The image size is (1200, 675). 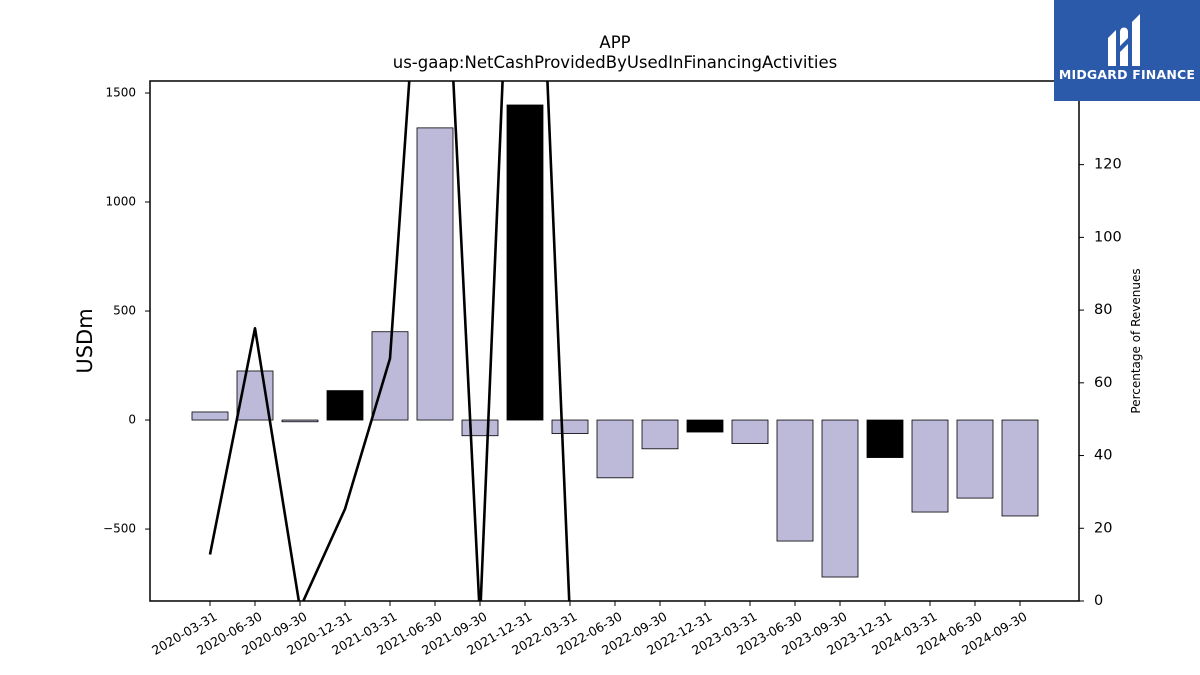 What do you see at coordinates (1124, 40) in the screenshot?
I see `logo-mark-icon` at bounding box center [1124, 40].